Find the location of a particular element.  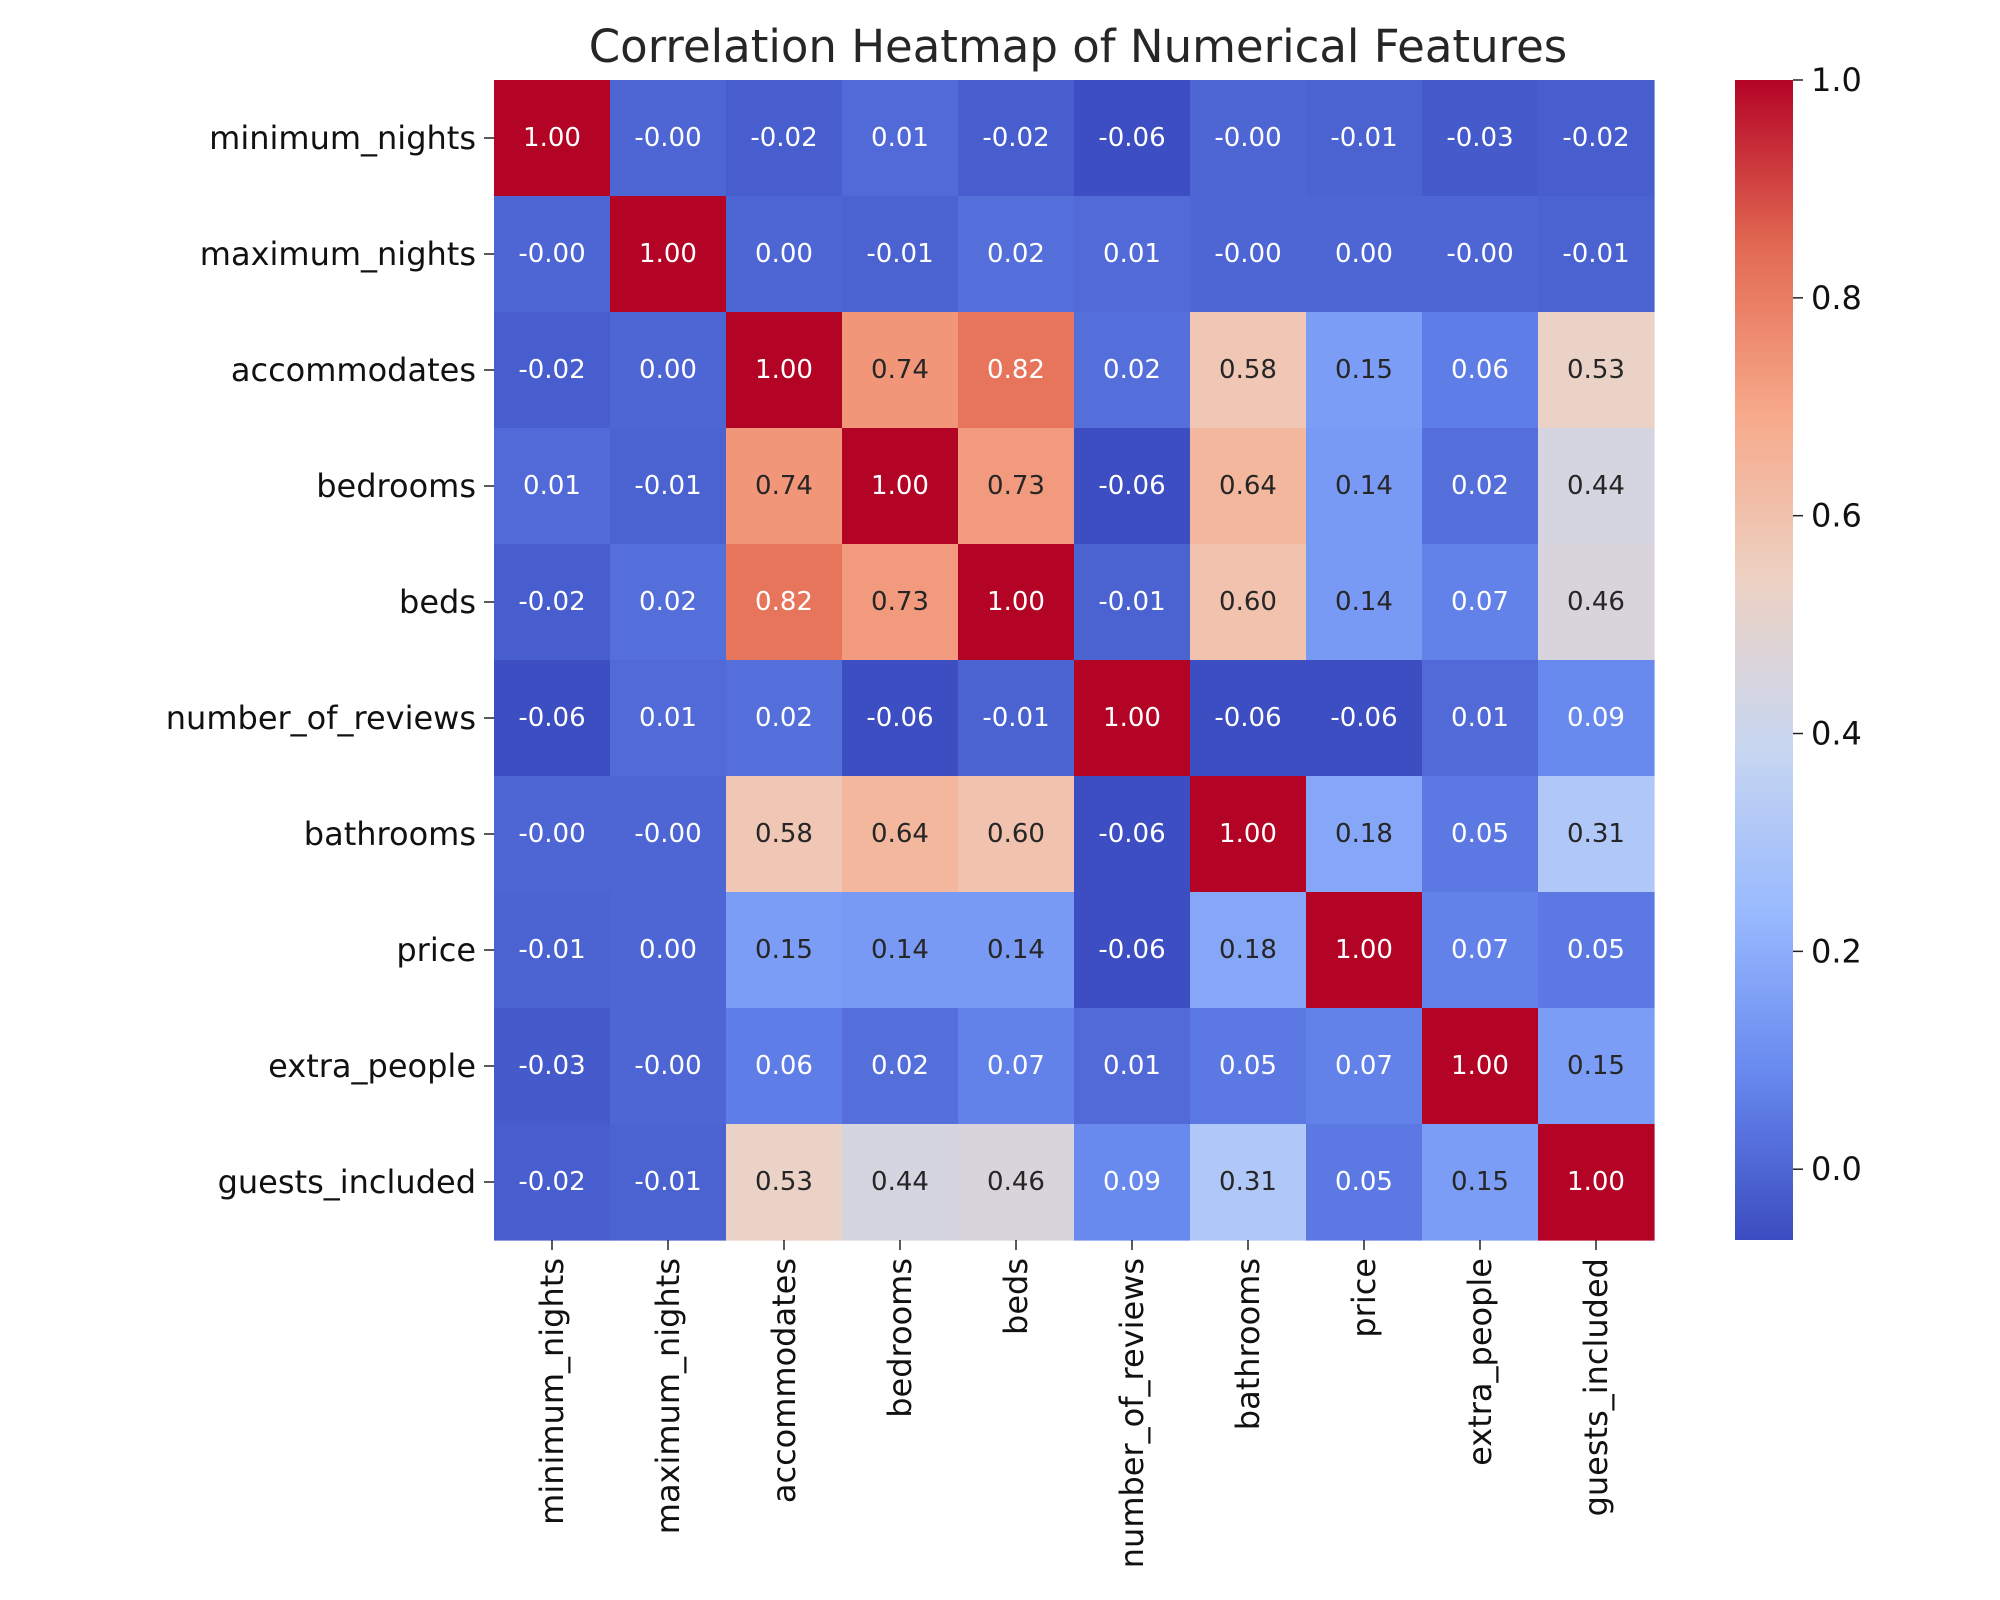

x-tick-label: bathrooms is located at coordinates (1248, 1344).